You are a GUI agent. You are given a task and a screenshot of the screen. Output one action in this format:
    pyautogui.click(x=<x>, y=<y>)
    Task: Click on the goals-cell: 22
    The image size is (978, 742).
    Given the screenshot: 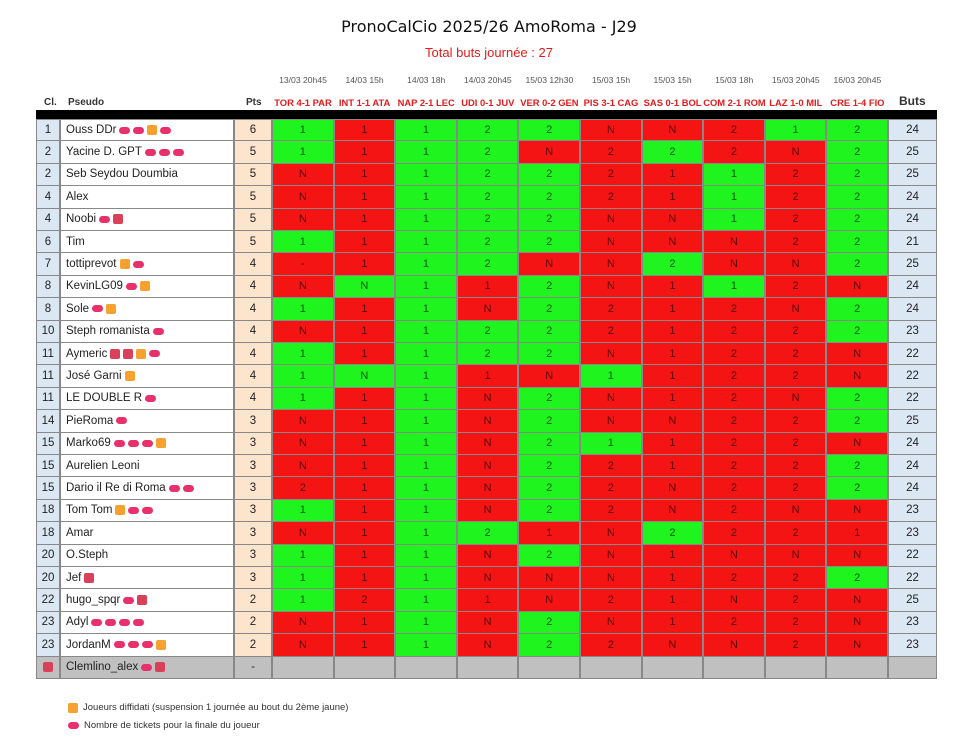 What is the action you would take?
    pyautogui.click(x=912, y=399)
    